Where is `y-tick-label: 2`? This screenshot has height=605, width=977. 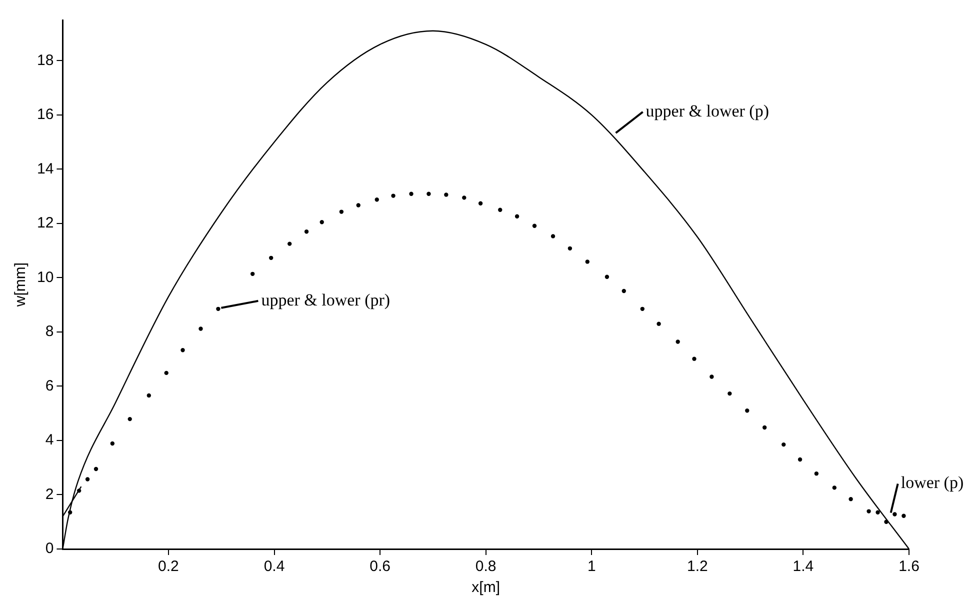 y-tick-label: 2 is located at coordinates (49, 494).